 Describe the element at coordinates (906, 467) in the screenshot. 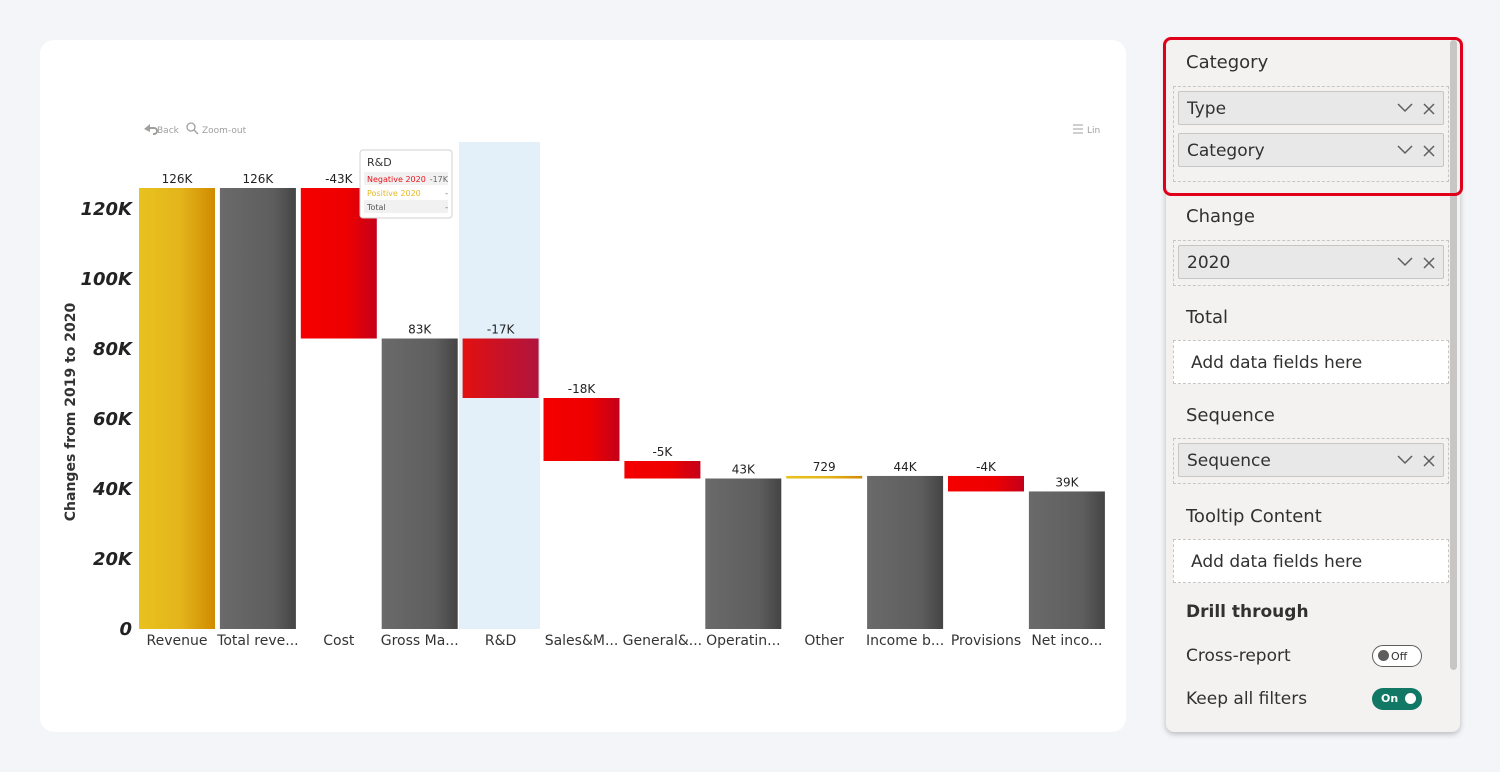

I see `value-label: 44K` at that location.